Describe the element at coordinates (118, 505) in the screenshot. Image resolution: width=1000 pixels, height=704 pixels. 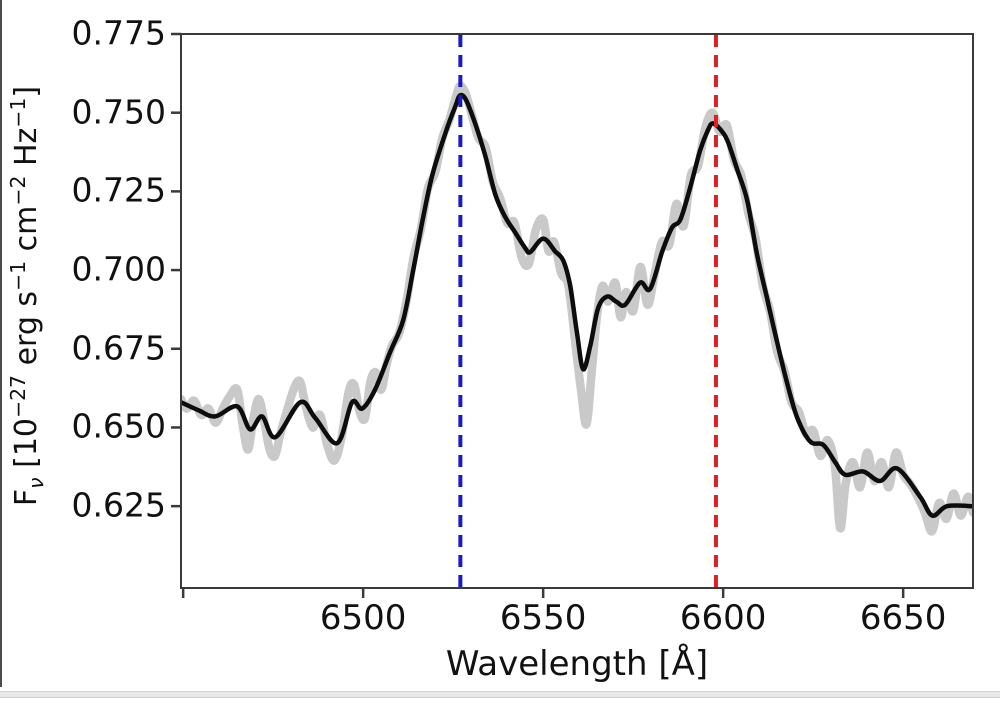
I see `y-tick-label-0.625: 0.625` at that location.